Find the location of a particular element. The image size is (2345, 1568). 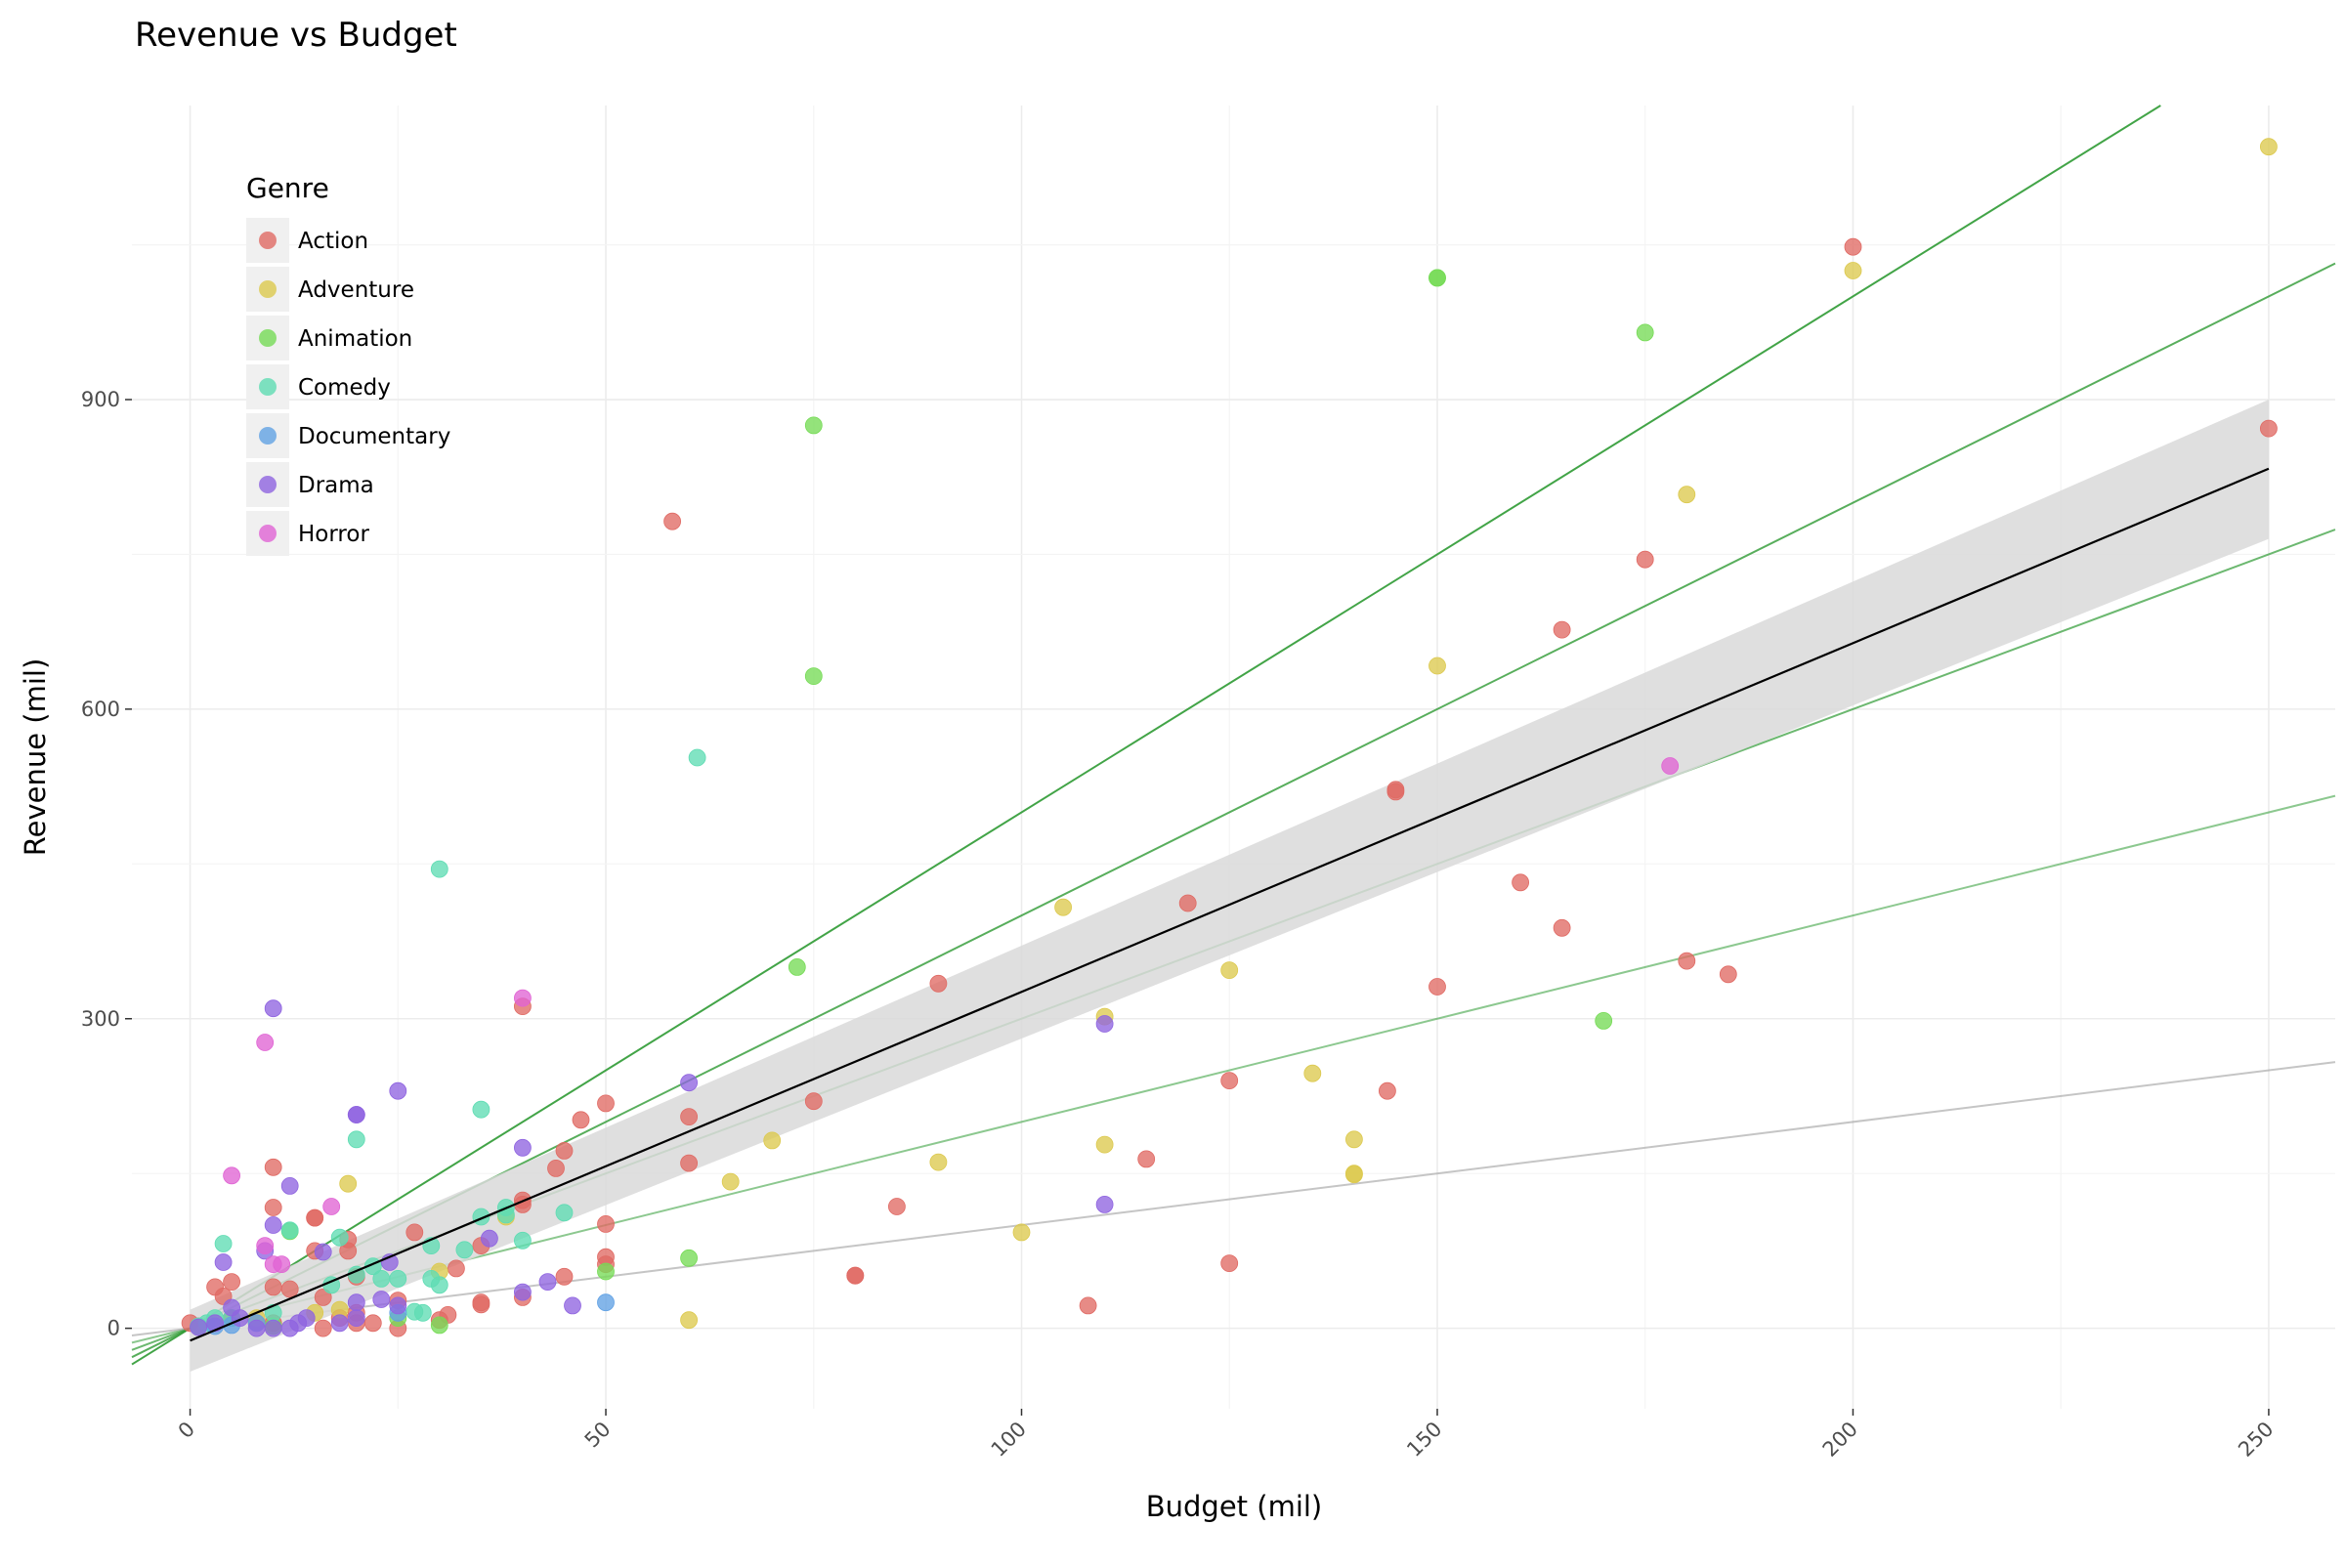

x-tick-label: 50 is located at coordinates (598, 1435).